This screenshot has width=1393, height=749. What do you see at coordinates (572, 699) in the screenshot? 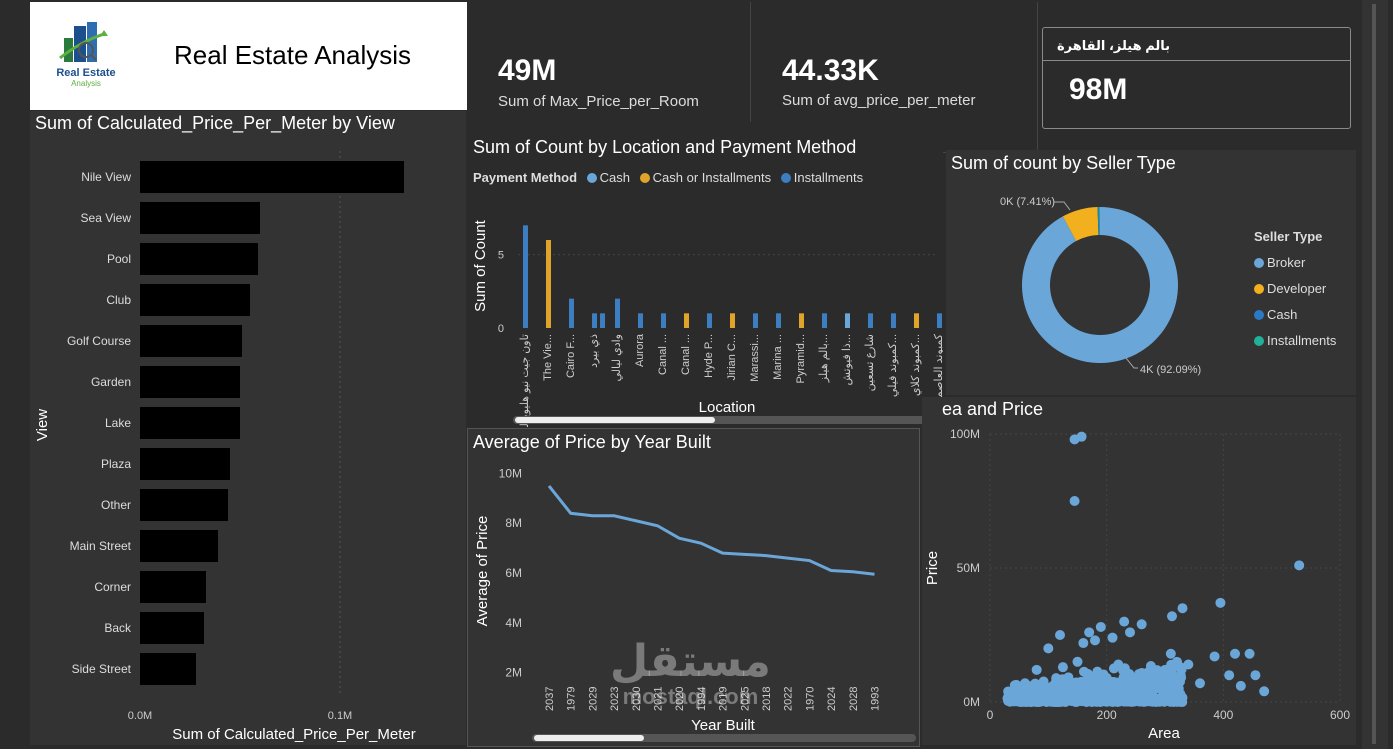
I see `category-label: 1979` at bounding box center [572, 699].